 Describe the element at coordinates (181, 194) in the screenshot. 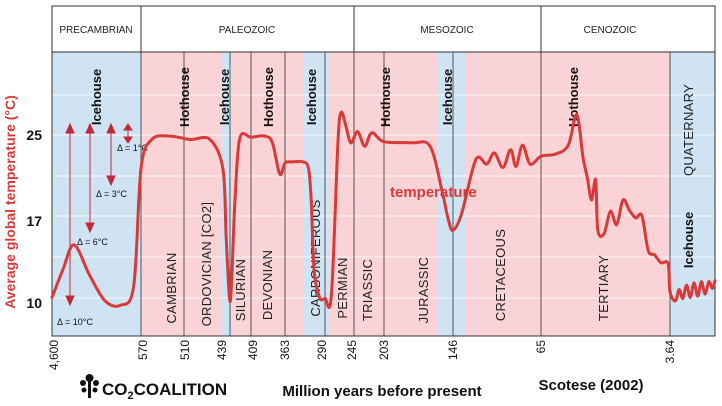

I see `band-hothouse-early-paleozoic` at that location.